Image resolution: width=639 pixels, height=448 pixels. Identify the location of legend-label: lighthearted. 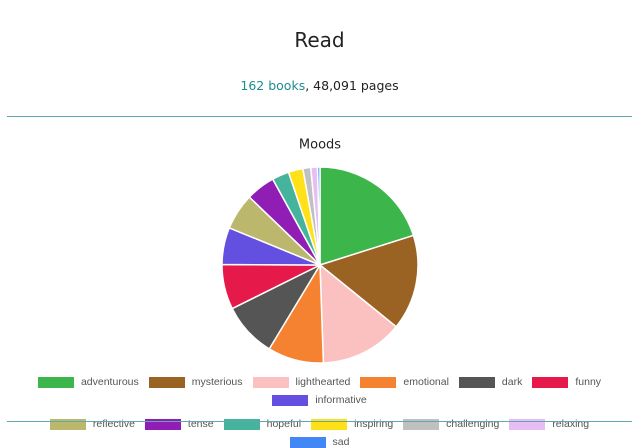
(323, 382).